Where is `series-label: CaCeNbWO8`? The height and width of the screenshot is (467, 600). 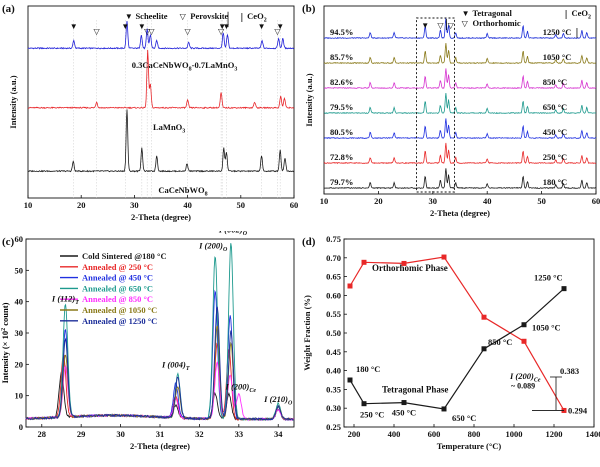
series-label: CaCeNbWO8 is located at coordinates (182, 191).